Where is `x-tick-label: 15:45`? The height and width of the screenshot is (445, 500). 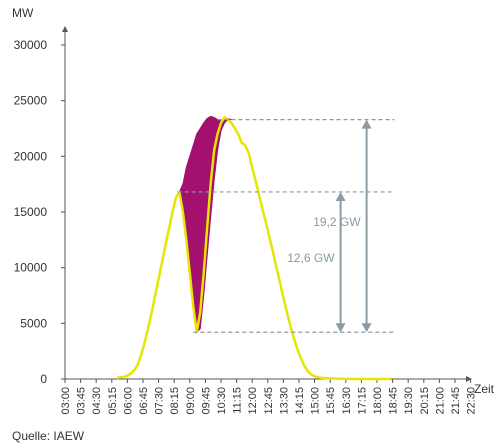
x-tick-label: 15:45 is located at coordinates (331, 401).